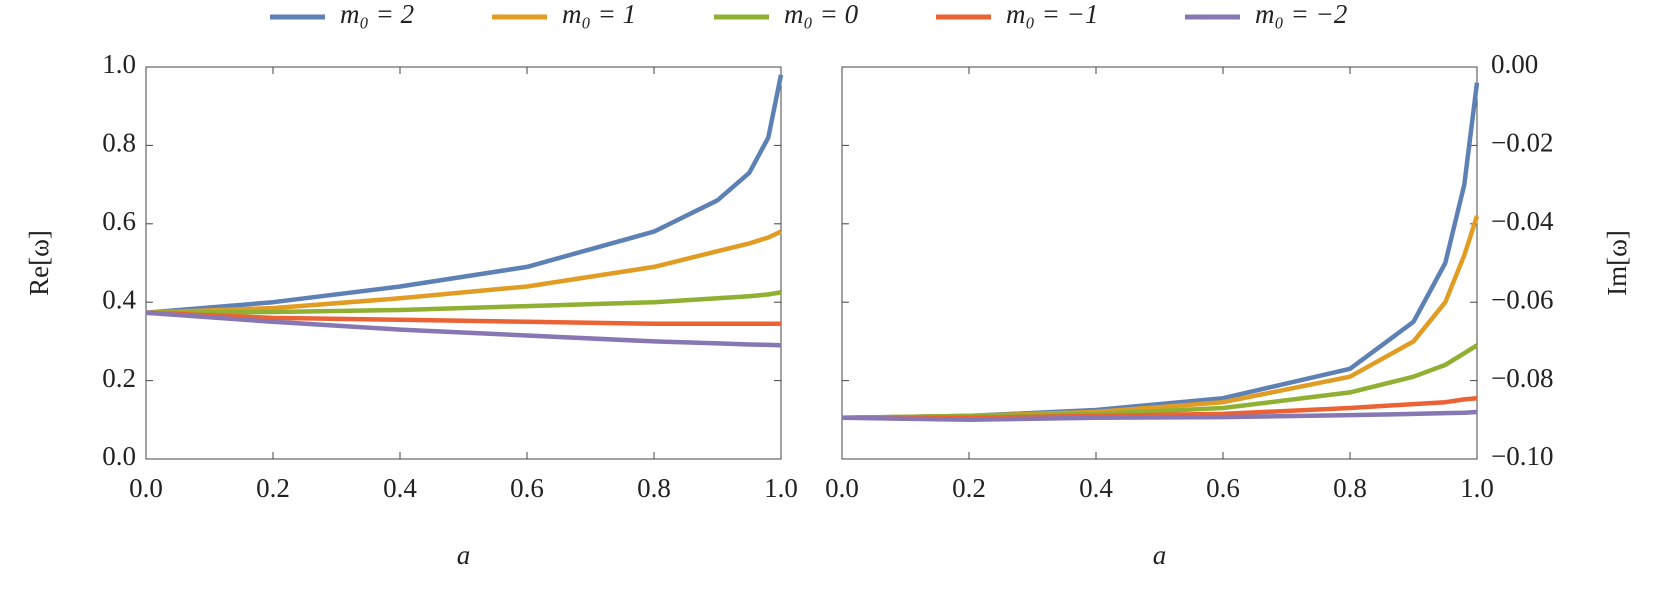  I want to click on legend-label: m₀ = −2, so click(1301, 14).